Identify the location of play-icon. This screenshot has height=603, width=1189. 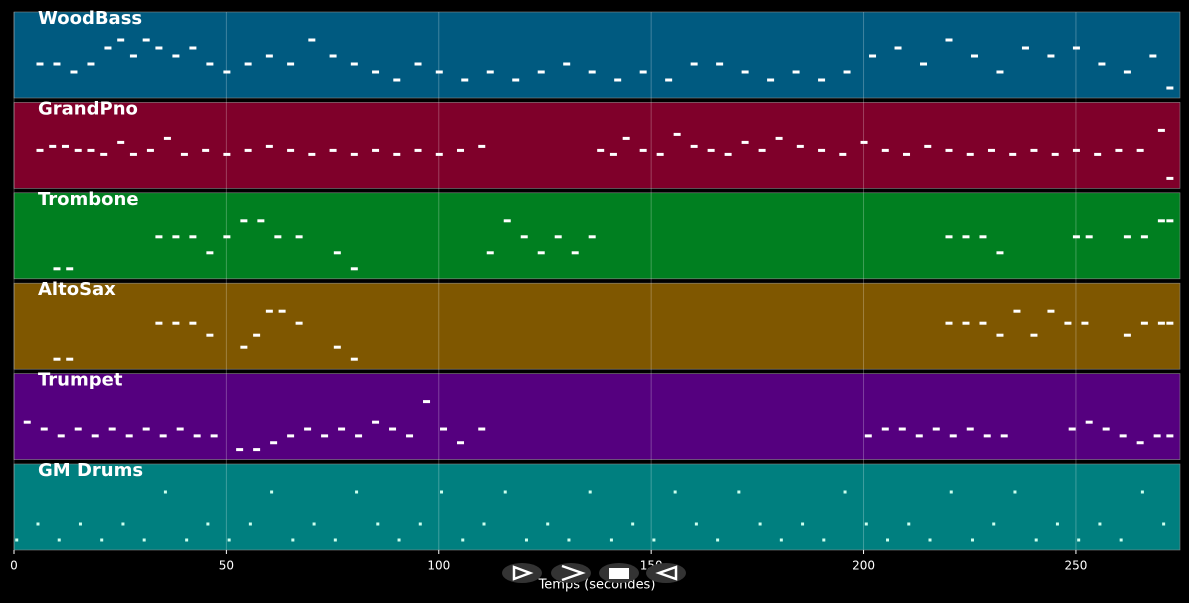
(523, 573).